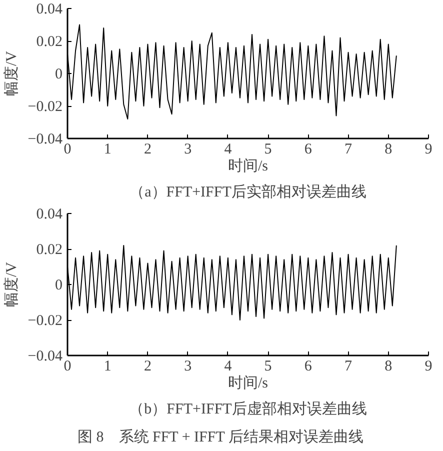 The image size is (443, 451). Describe the element at coordinates (248, 409) in the screenshot. I see `text: （b）FFT+IFFT后虚部相对误差曲线` at that location.